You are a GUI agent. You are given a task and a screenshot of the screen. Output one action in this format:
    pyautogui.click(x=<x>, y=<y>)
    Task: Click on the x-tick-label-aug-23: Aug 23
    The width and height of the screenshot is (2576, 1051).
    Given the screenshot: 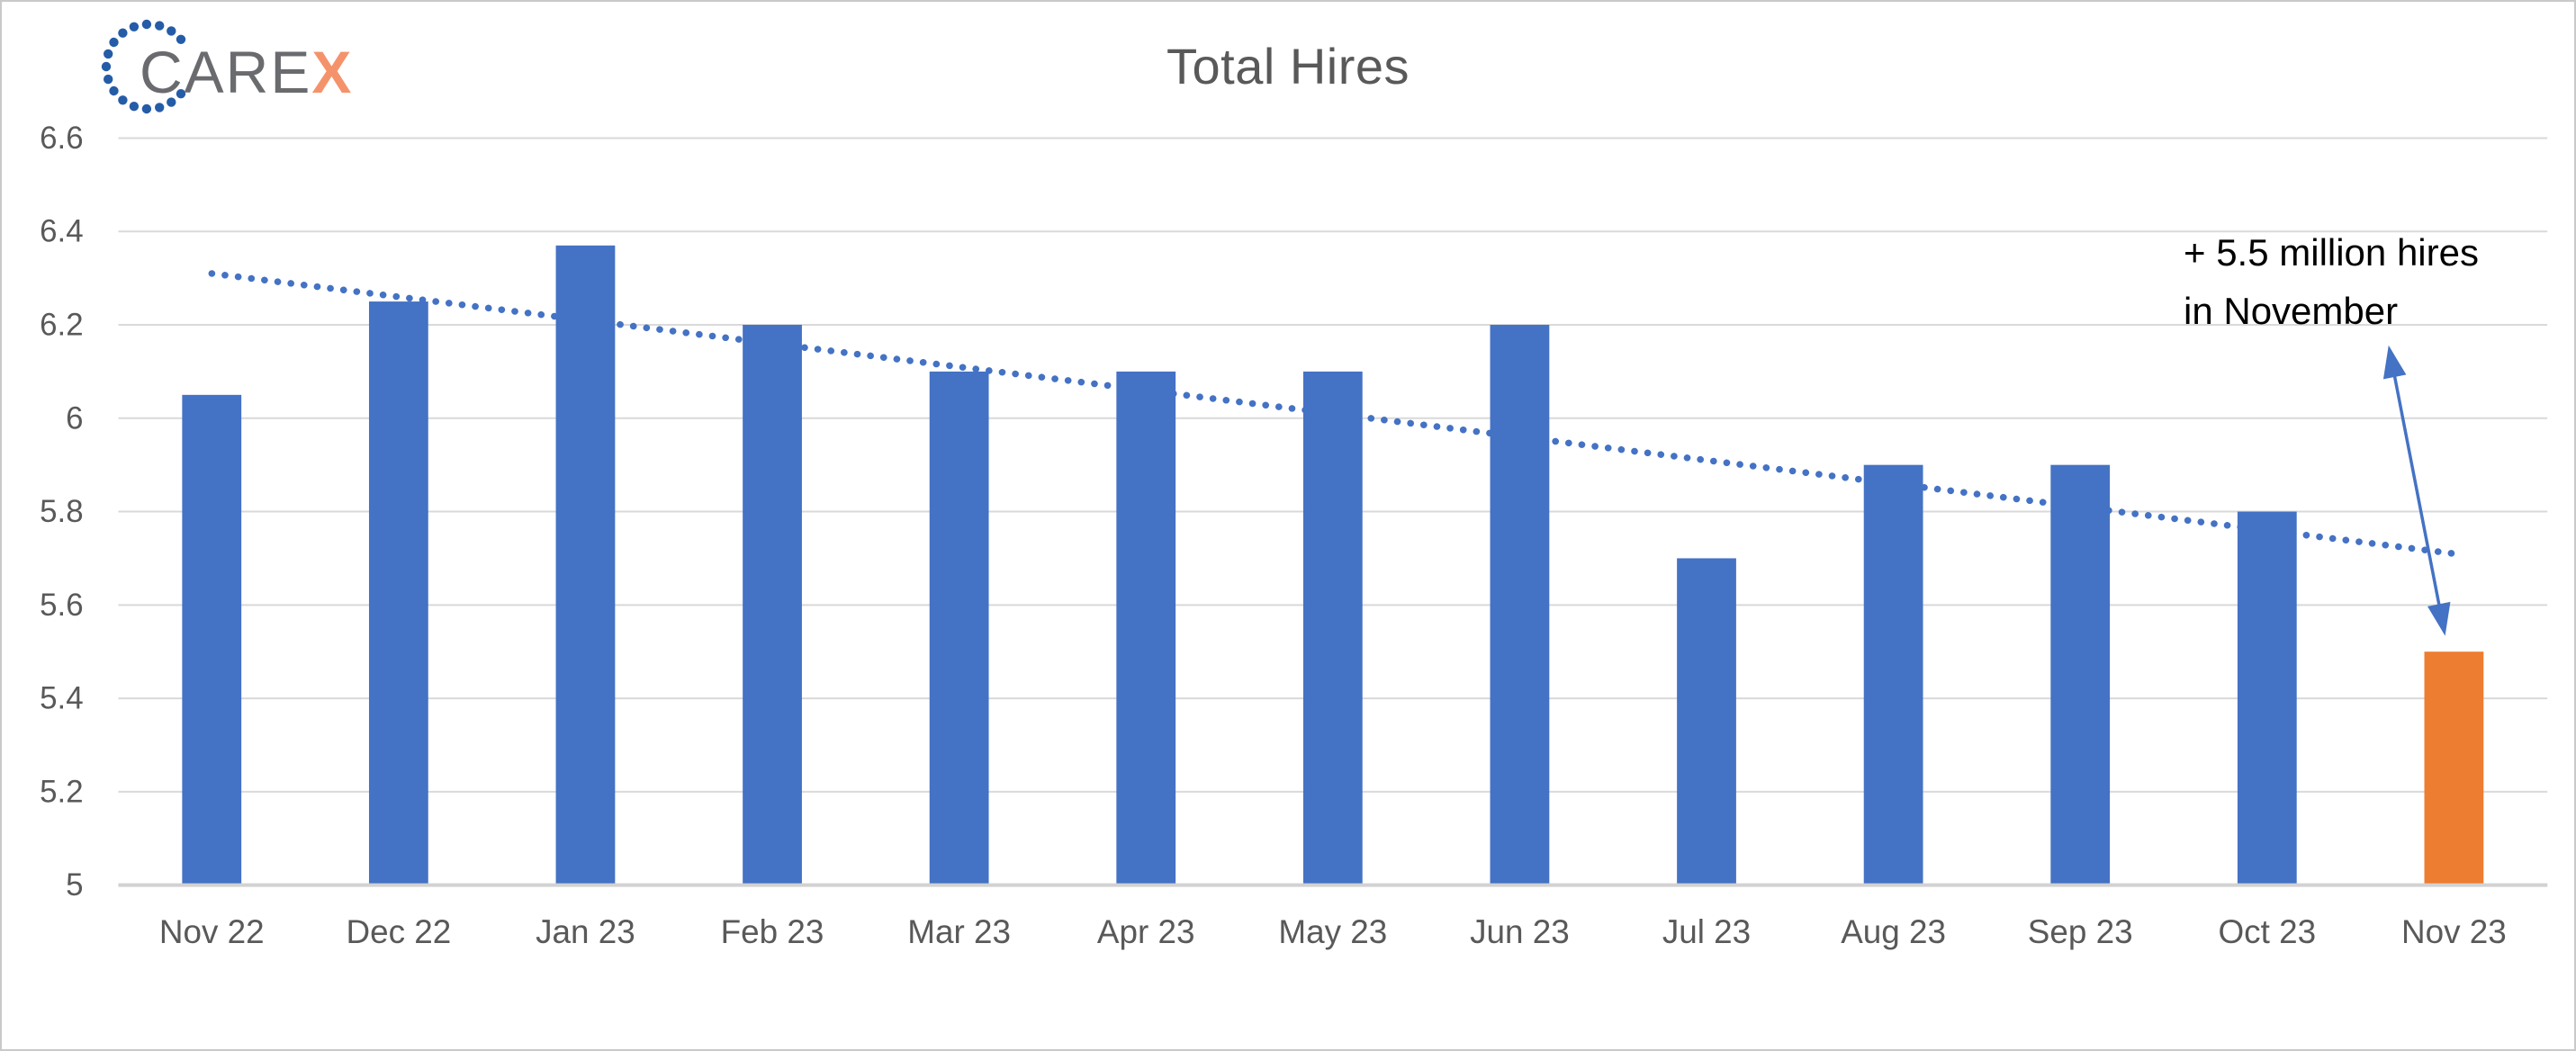 What is the action you would take?
    pyautogui.click(x=1893, y=931)
    